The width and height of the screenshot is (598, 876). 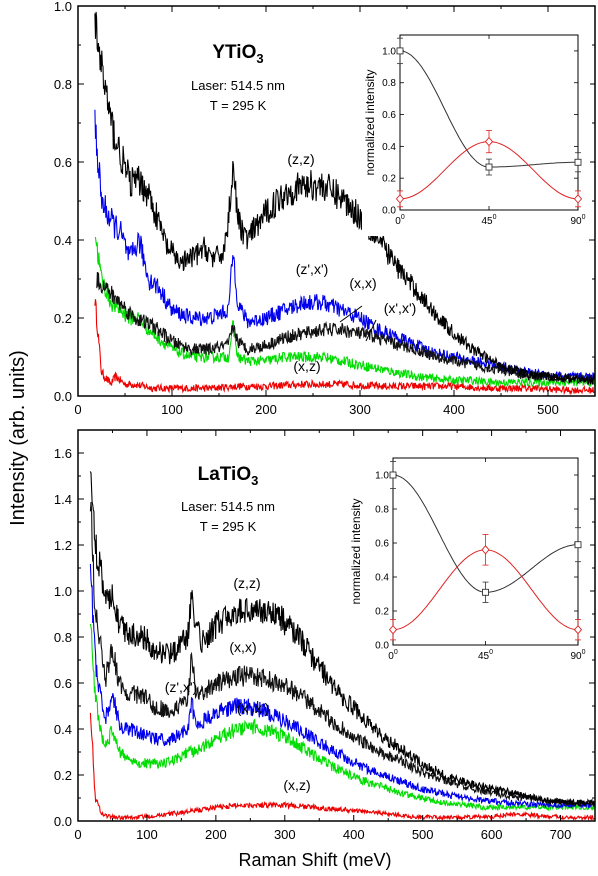 I want to click on compound-title: LaTiO3, so click(x=228, y=476).